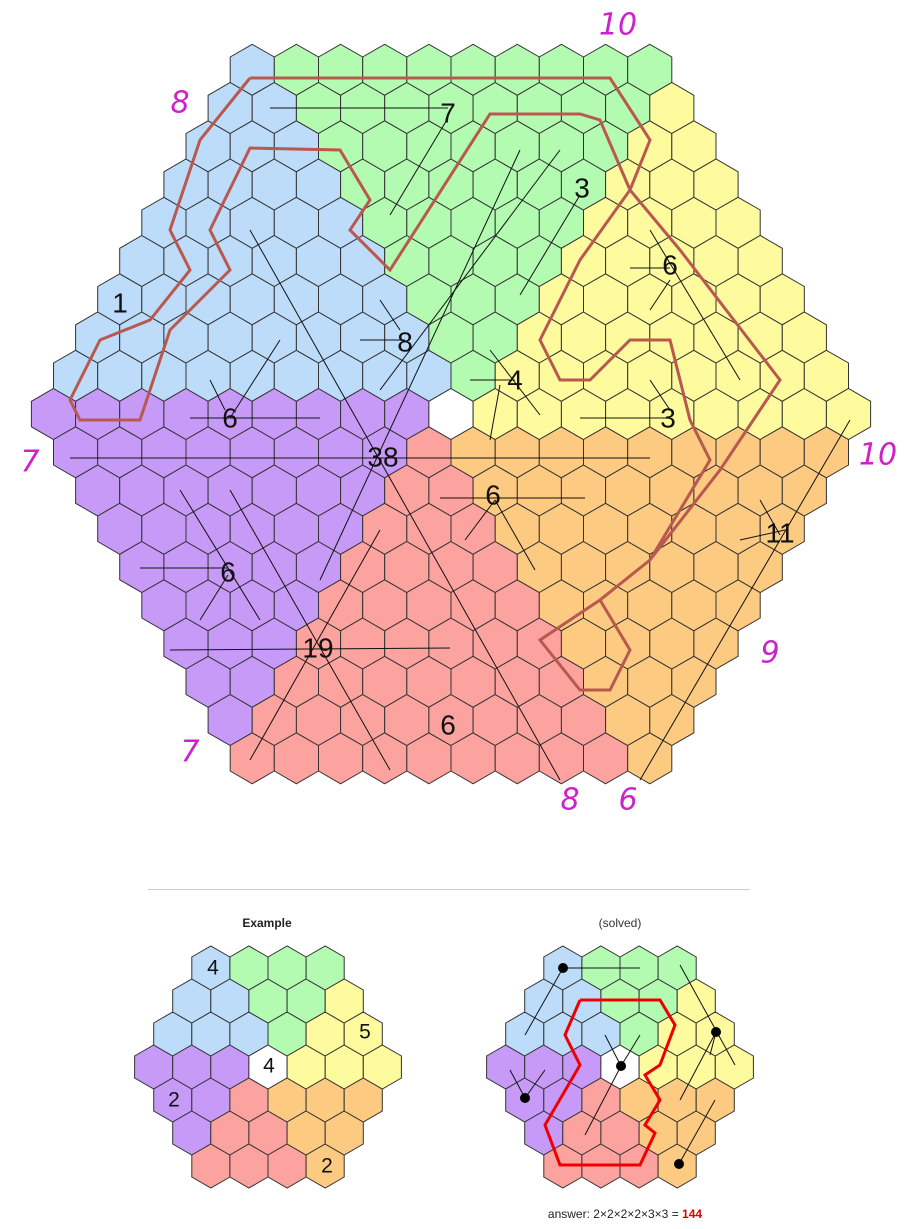 This screenshot has height=1229, width=910. Describe the element at coordinates (449, 889) in the screenshot. I see `section-divider` at that location.